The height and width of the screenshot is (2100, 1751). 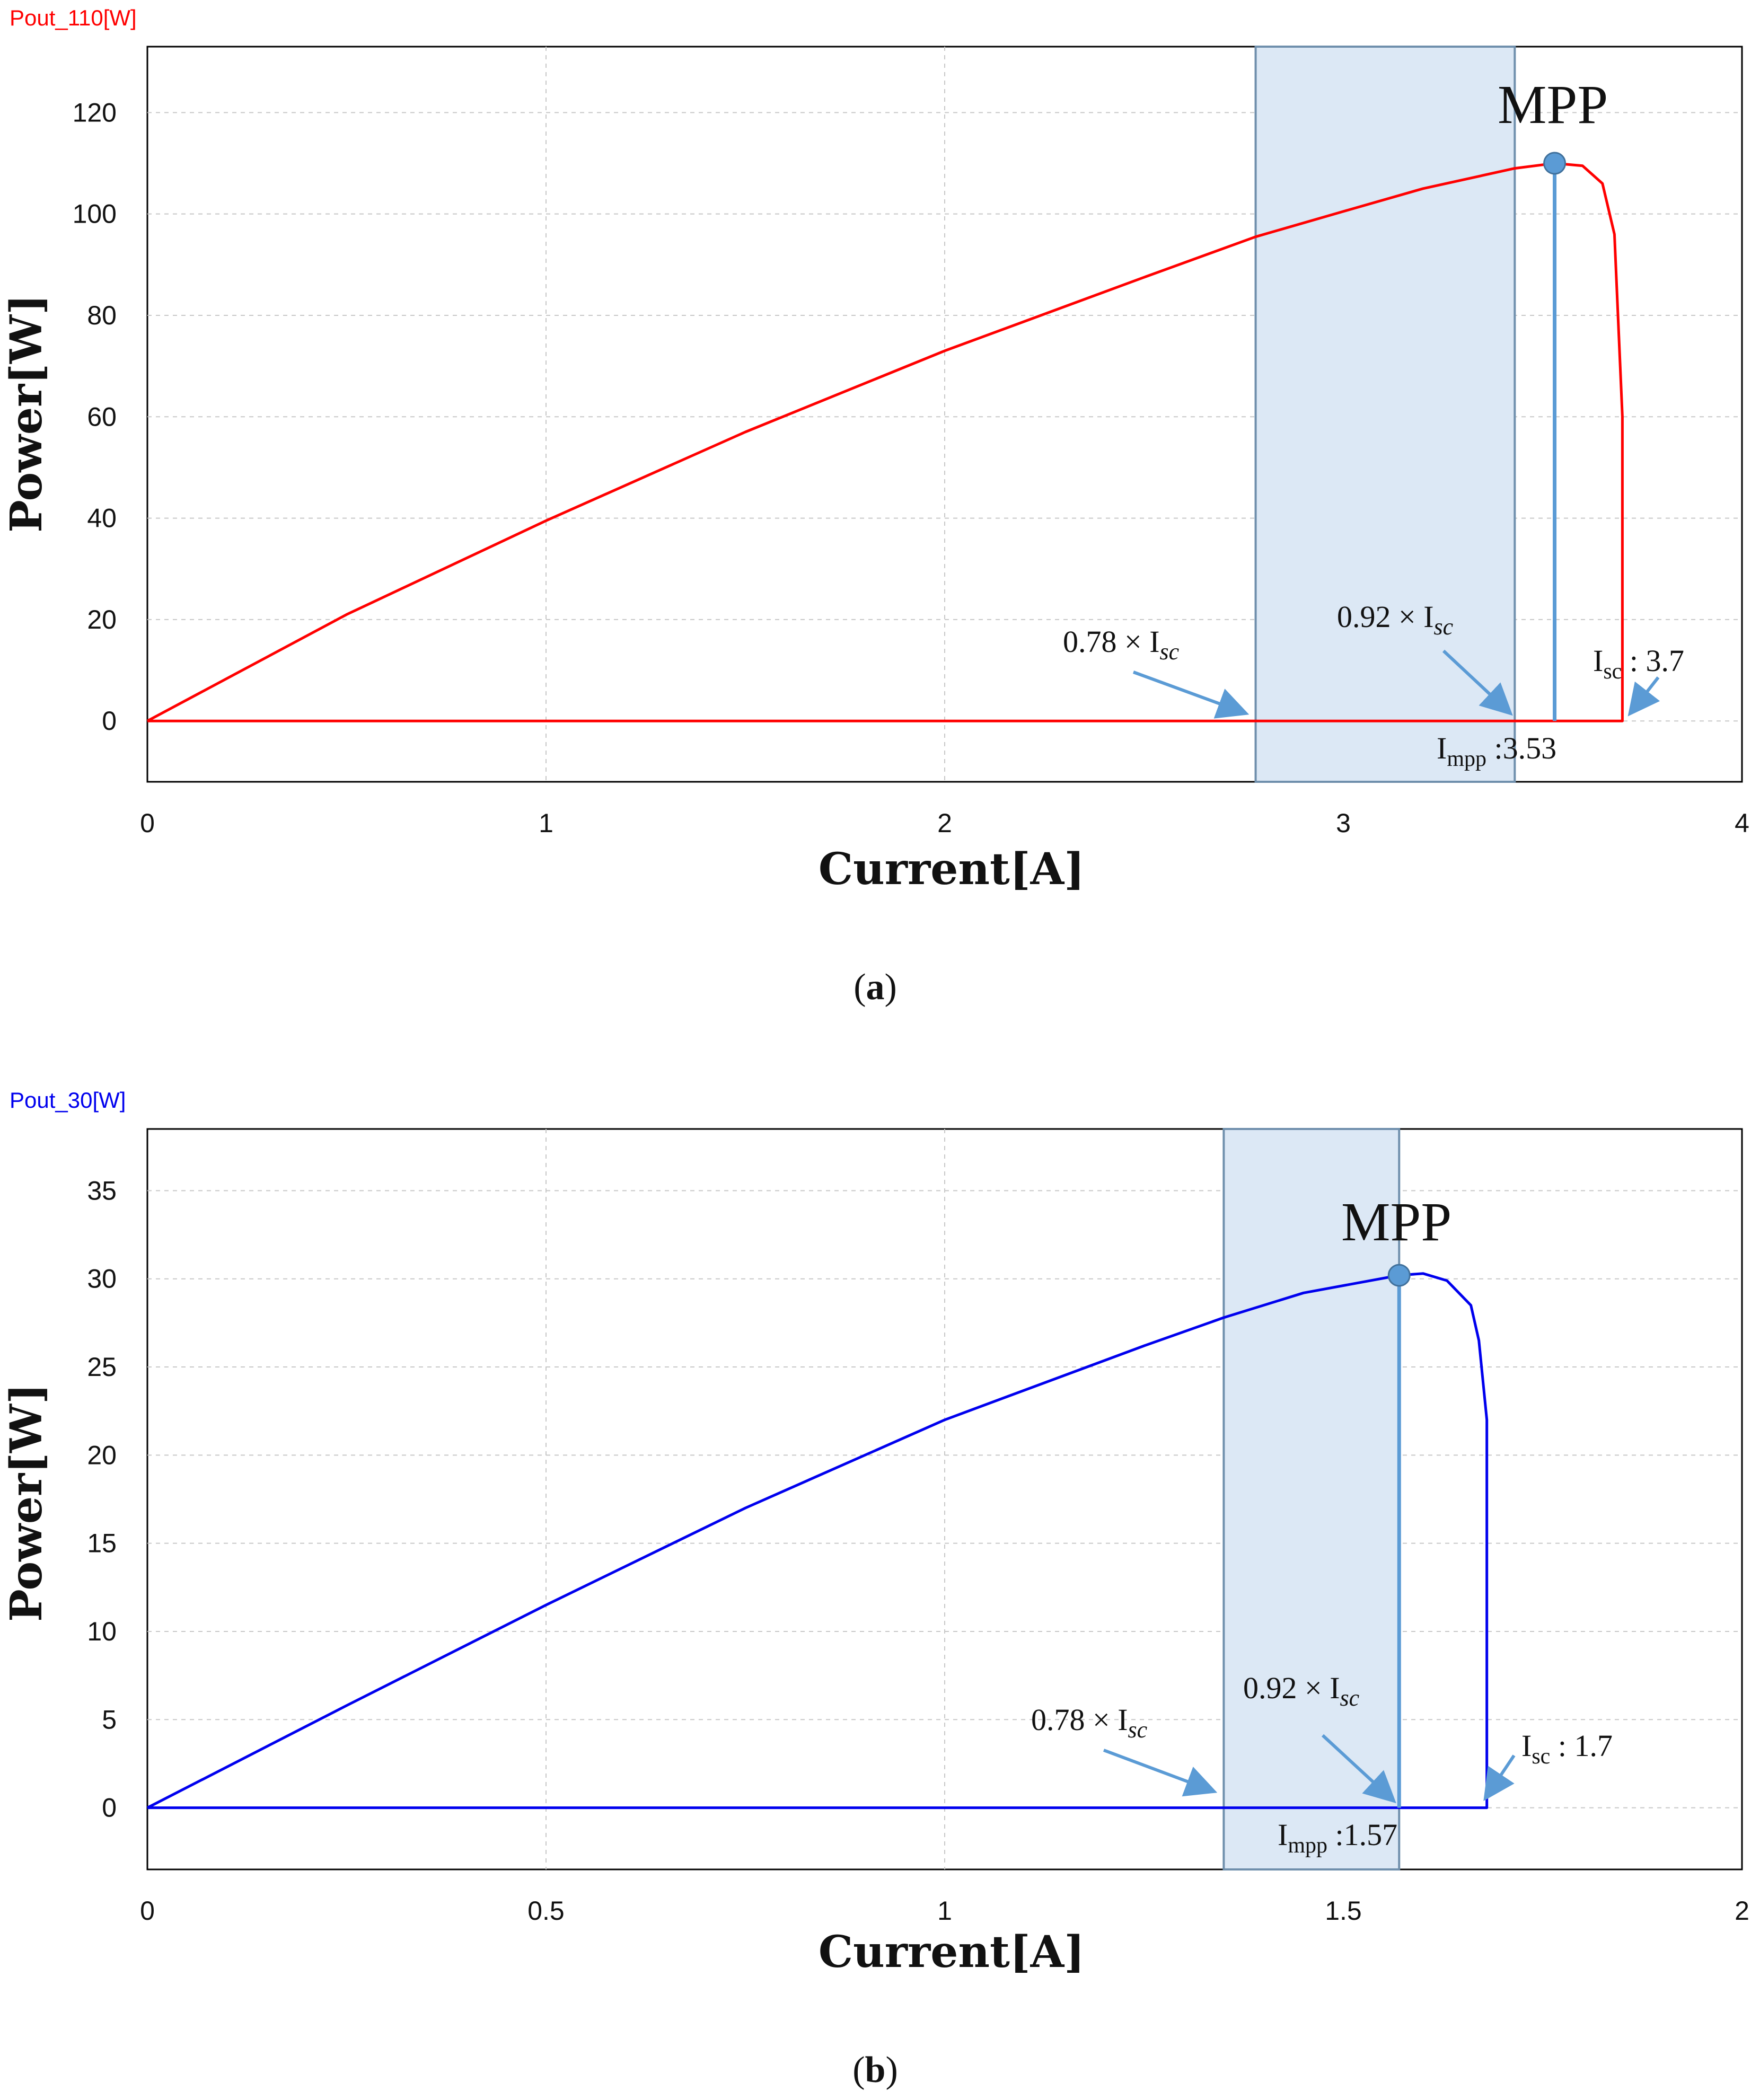 What do you see at coordinates (102, 1631) in the screenshot?
I see `y-tick-label: 10` at bounding box center [102, 1631].